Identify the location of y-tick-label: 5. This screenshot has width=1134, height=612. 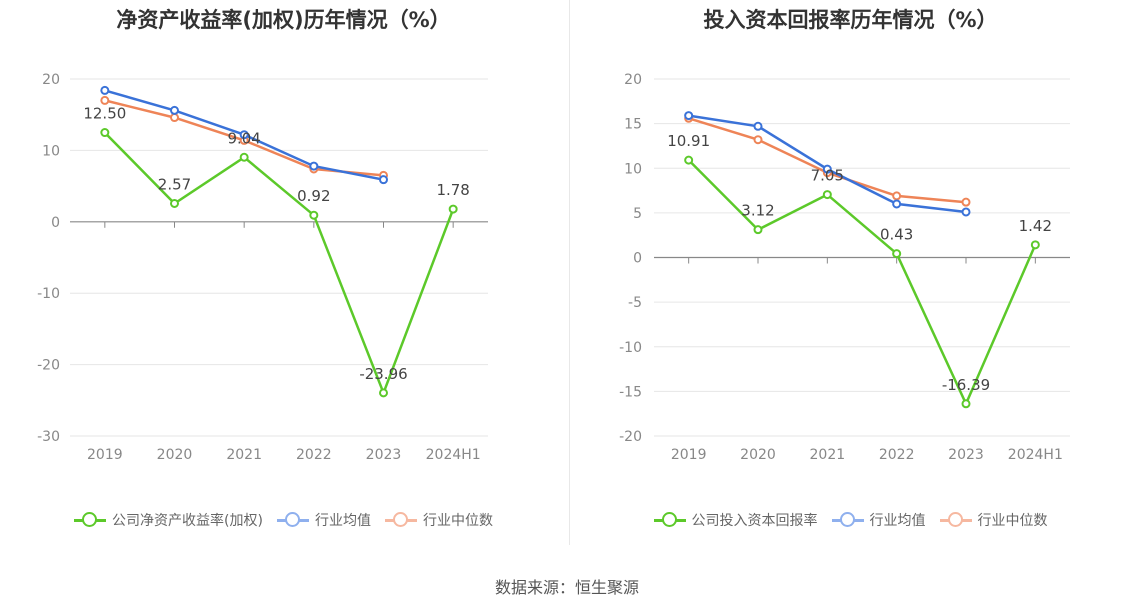
(637, 214).